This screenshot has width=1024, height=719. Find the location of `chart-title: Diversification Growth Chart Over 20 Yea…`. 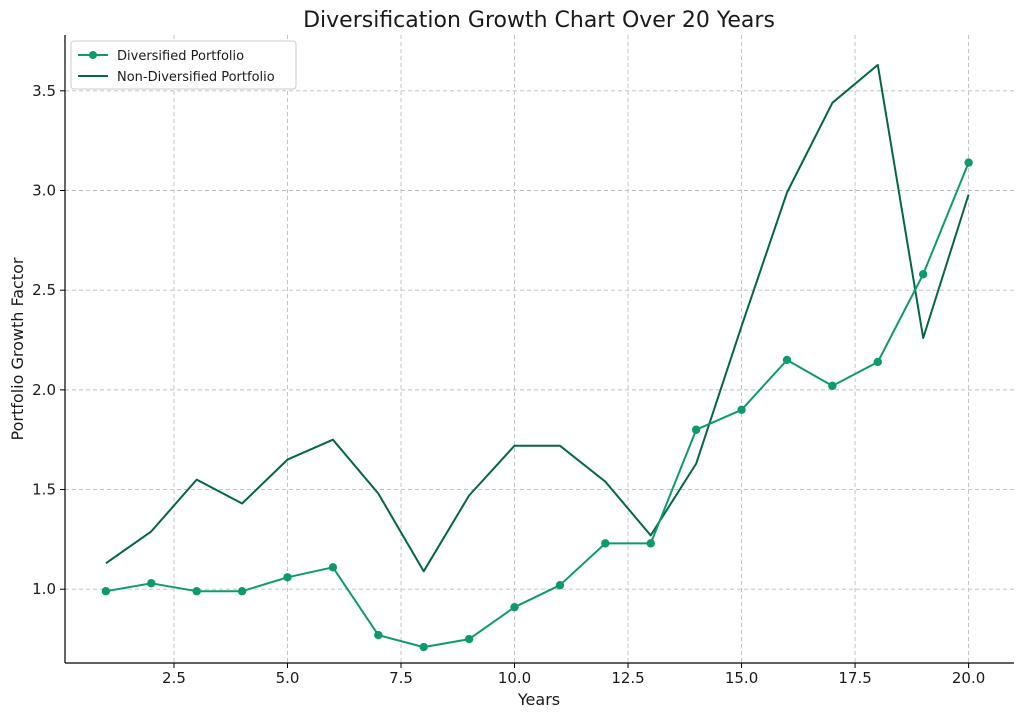

chart-title: Diversification Growth Chart Over 20 Yea… is located at coordinates (539, 20).